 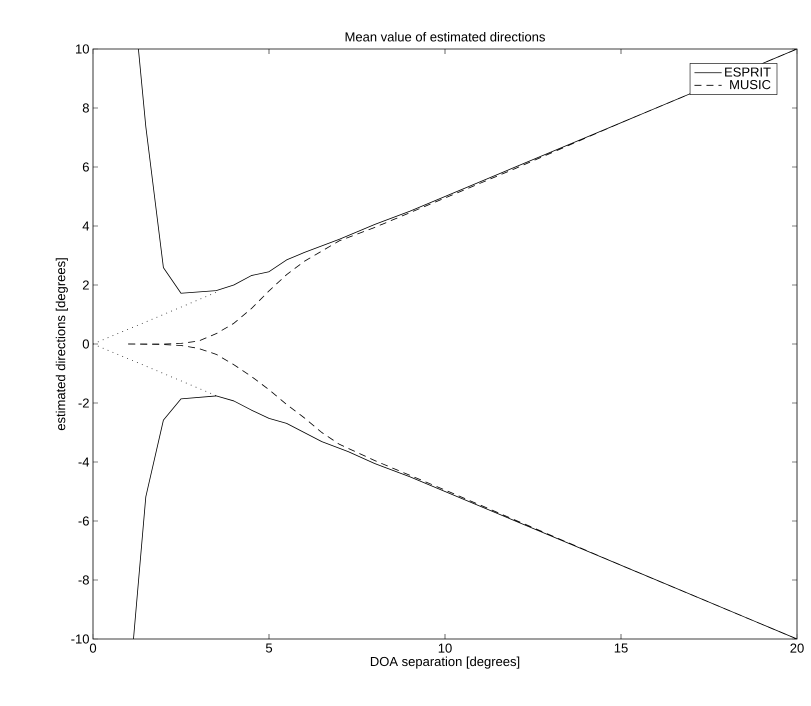 What do you see at coordinates (85, 285) in the screenshot?
I see `y-tick-label: 2` at bounding box center [85, 285].